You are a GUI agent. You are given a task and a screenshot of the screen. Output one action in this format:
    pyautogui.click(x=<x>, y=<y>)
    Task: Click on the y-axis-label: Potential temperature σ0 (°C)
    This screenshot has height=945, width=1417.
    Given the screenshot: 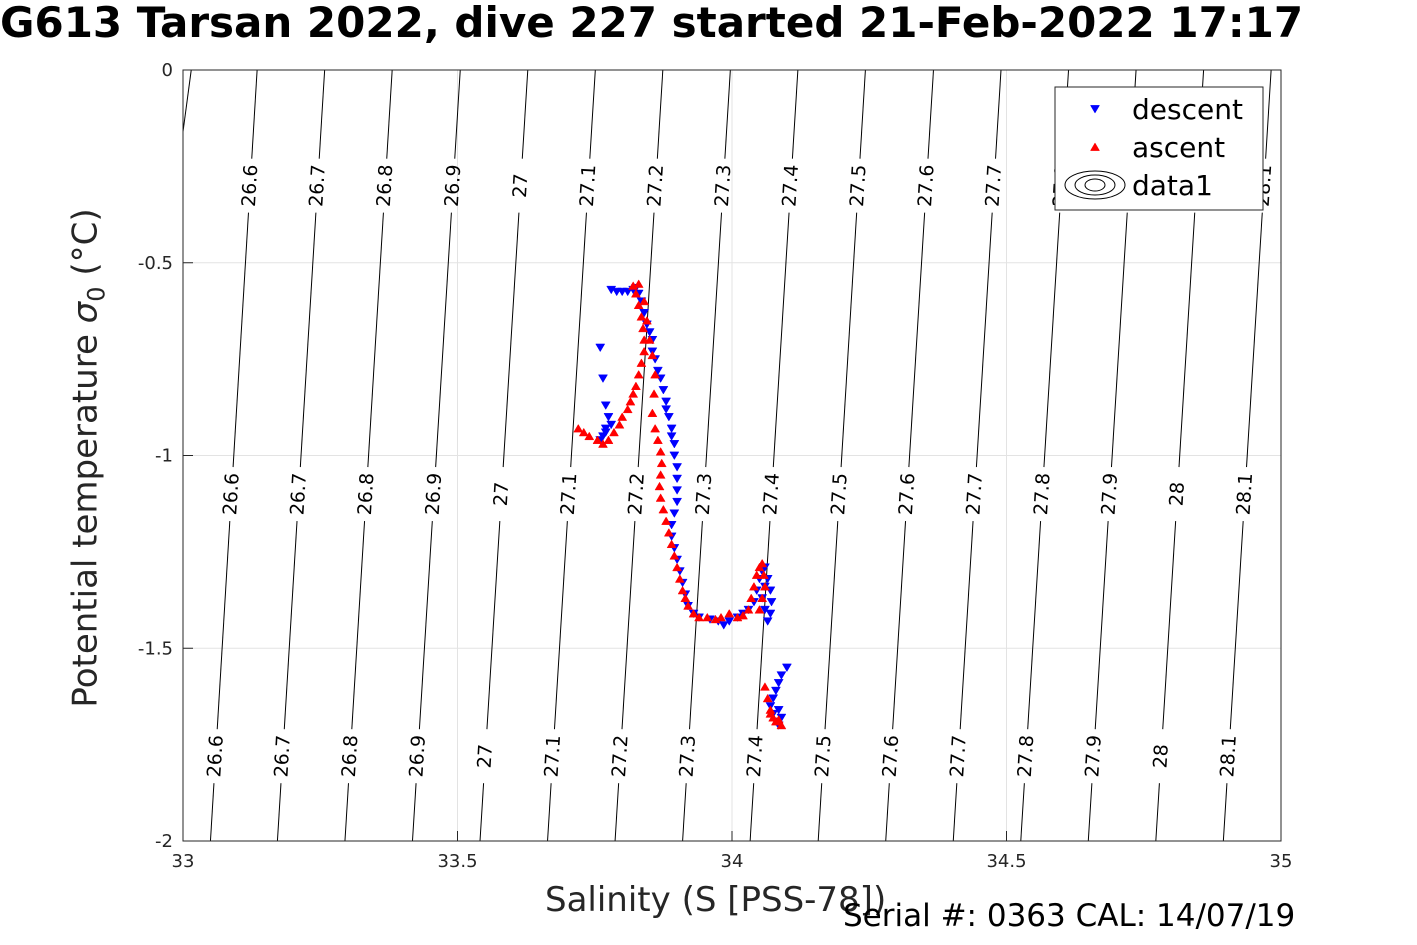 What is the action you would take?
    pyautogui.click(x=88, y=457)
    